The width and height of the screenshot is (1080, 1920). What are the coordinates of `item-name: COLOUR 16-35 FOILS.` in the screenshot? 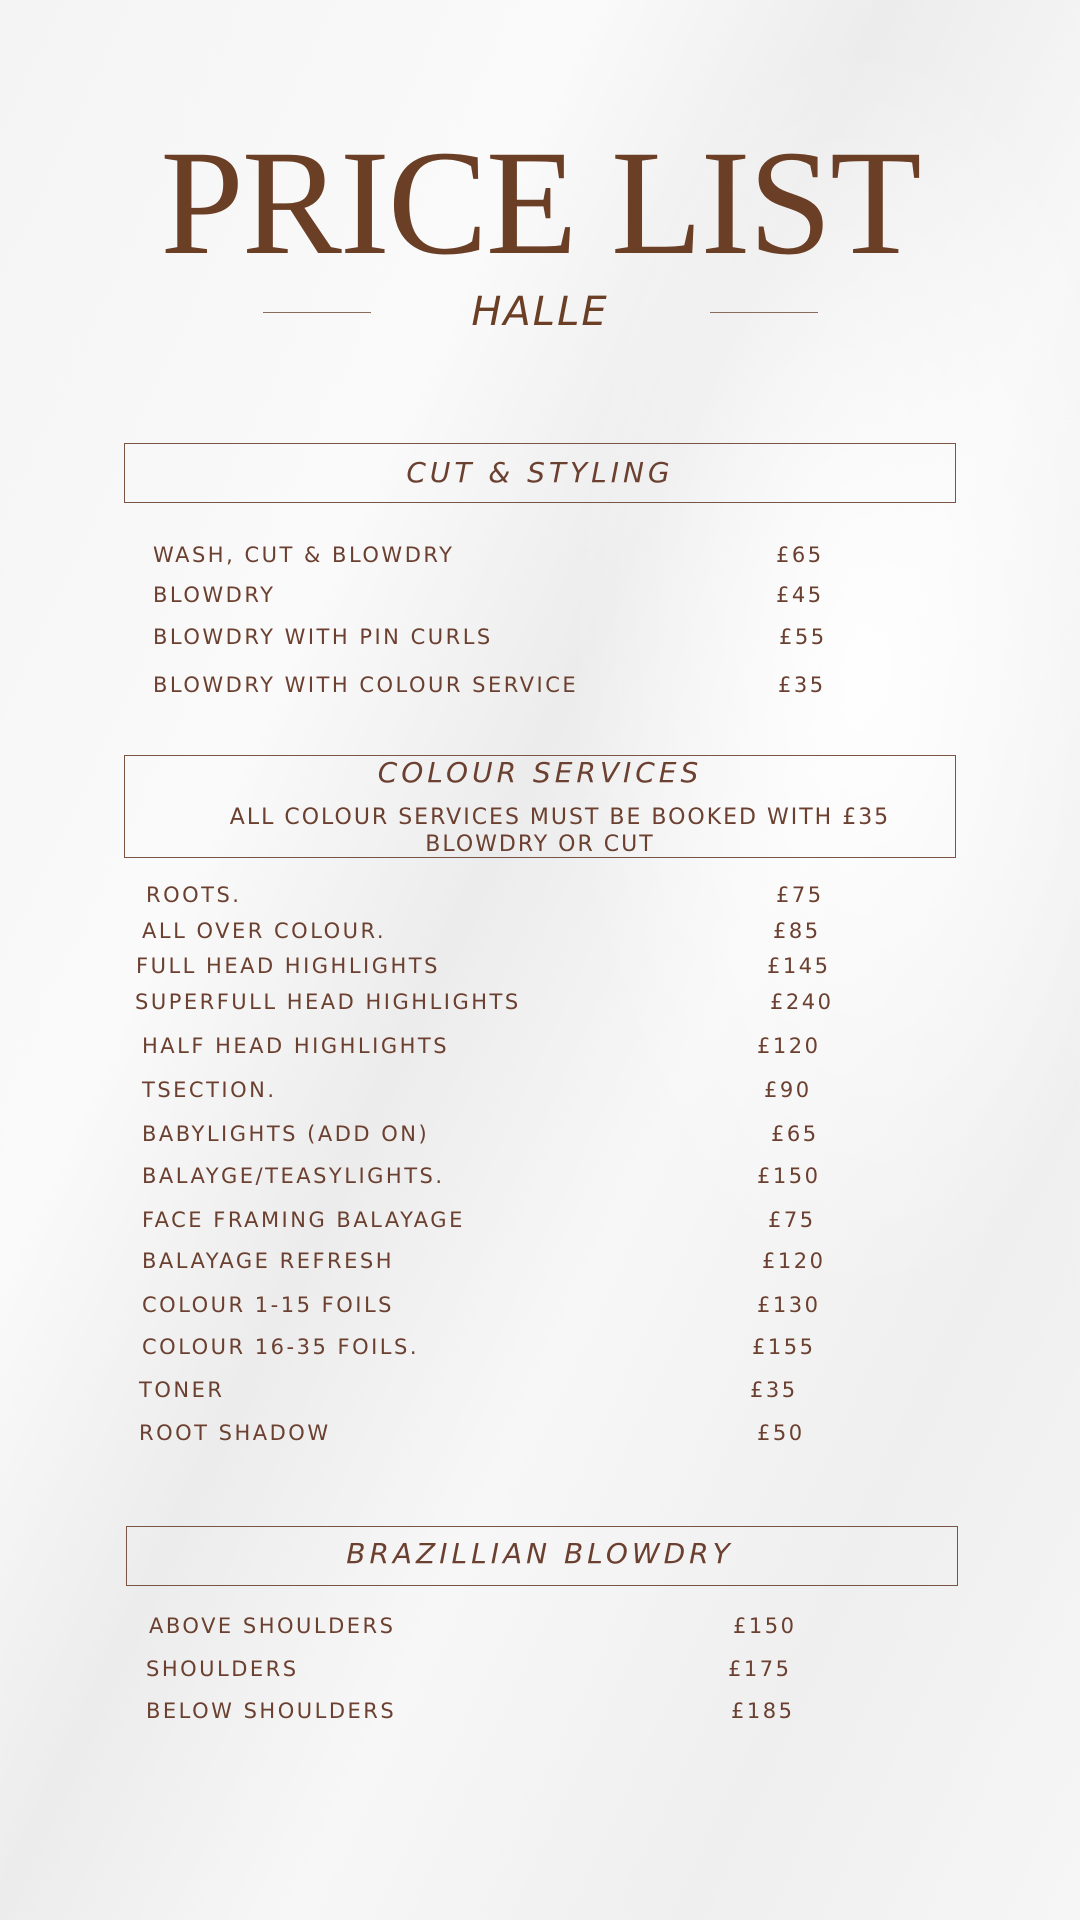 It's located at (281, 1347).